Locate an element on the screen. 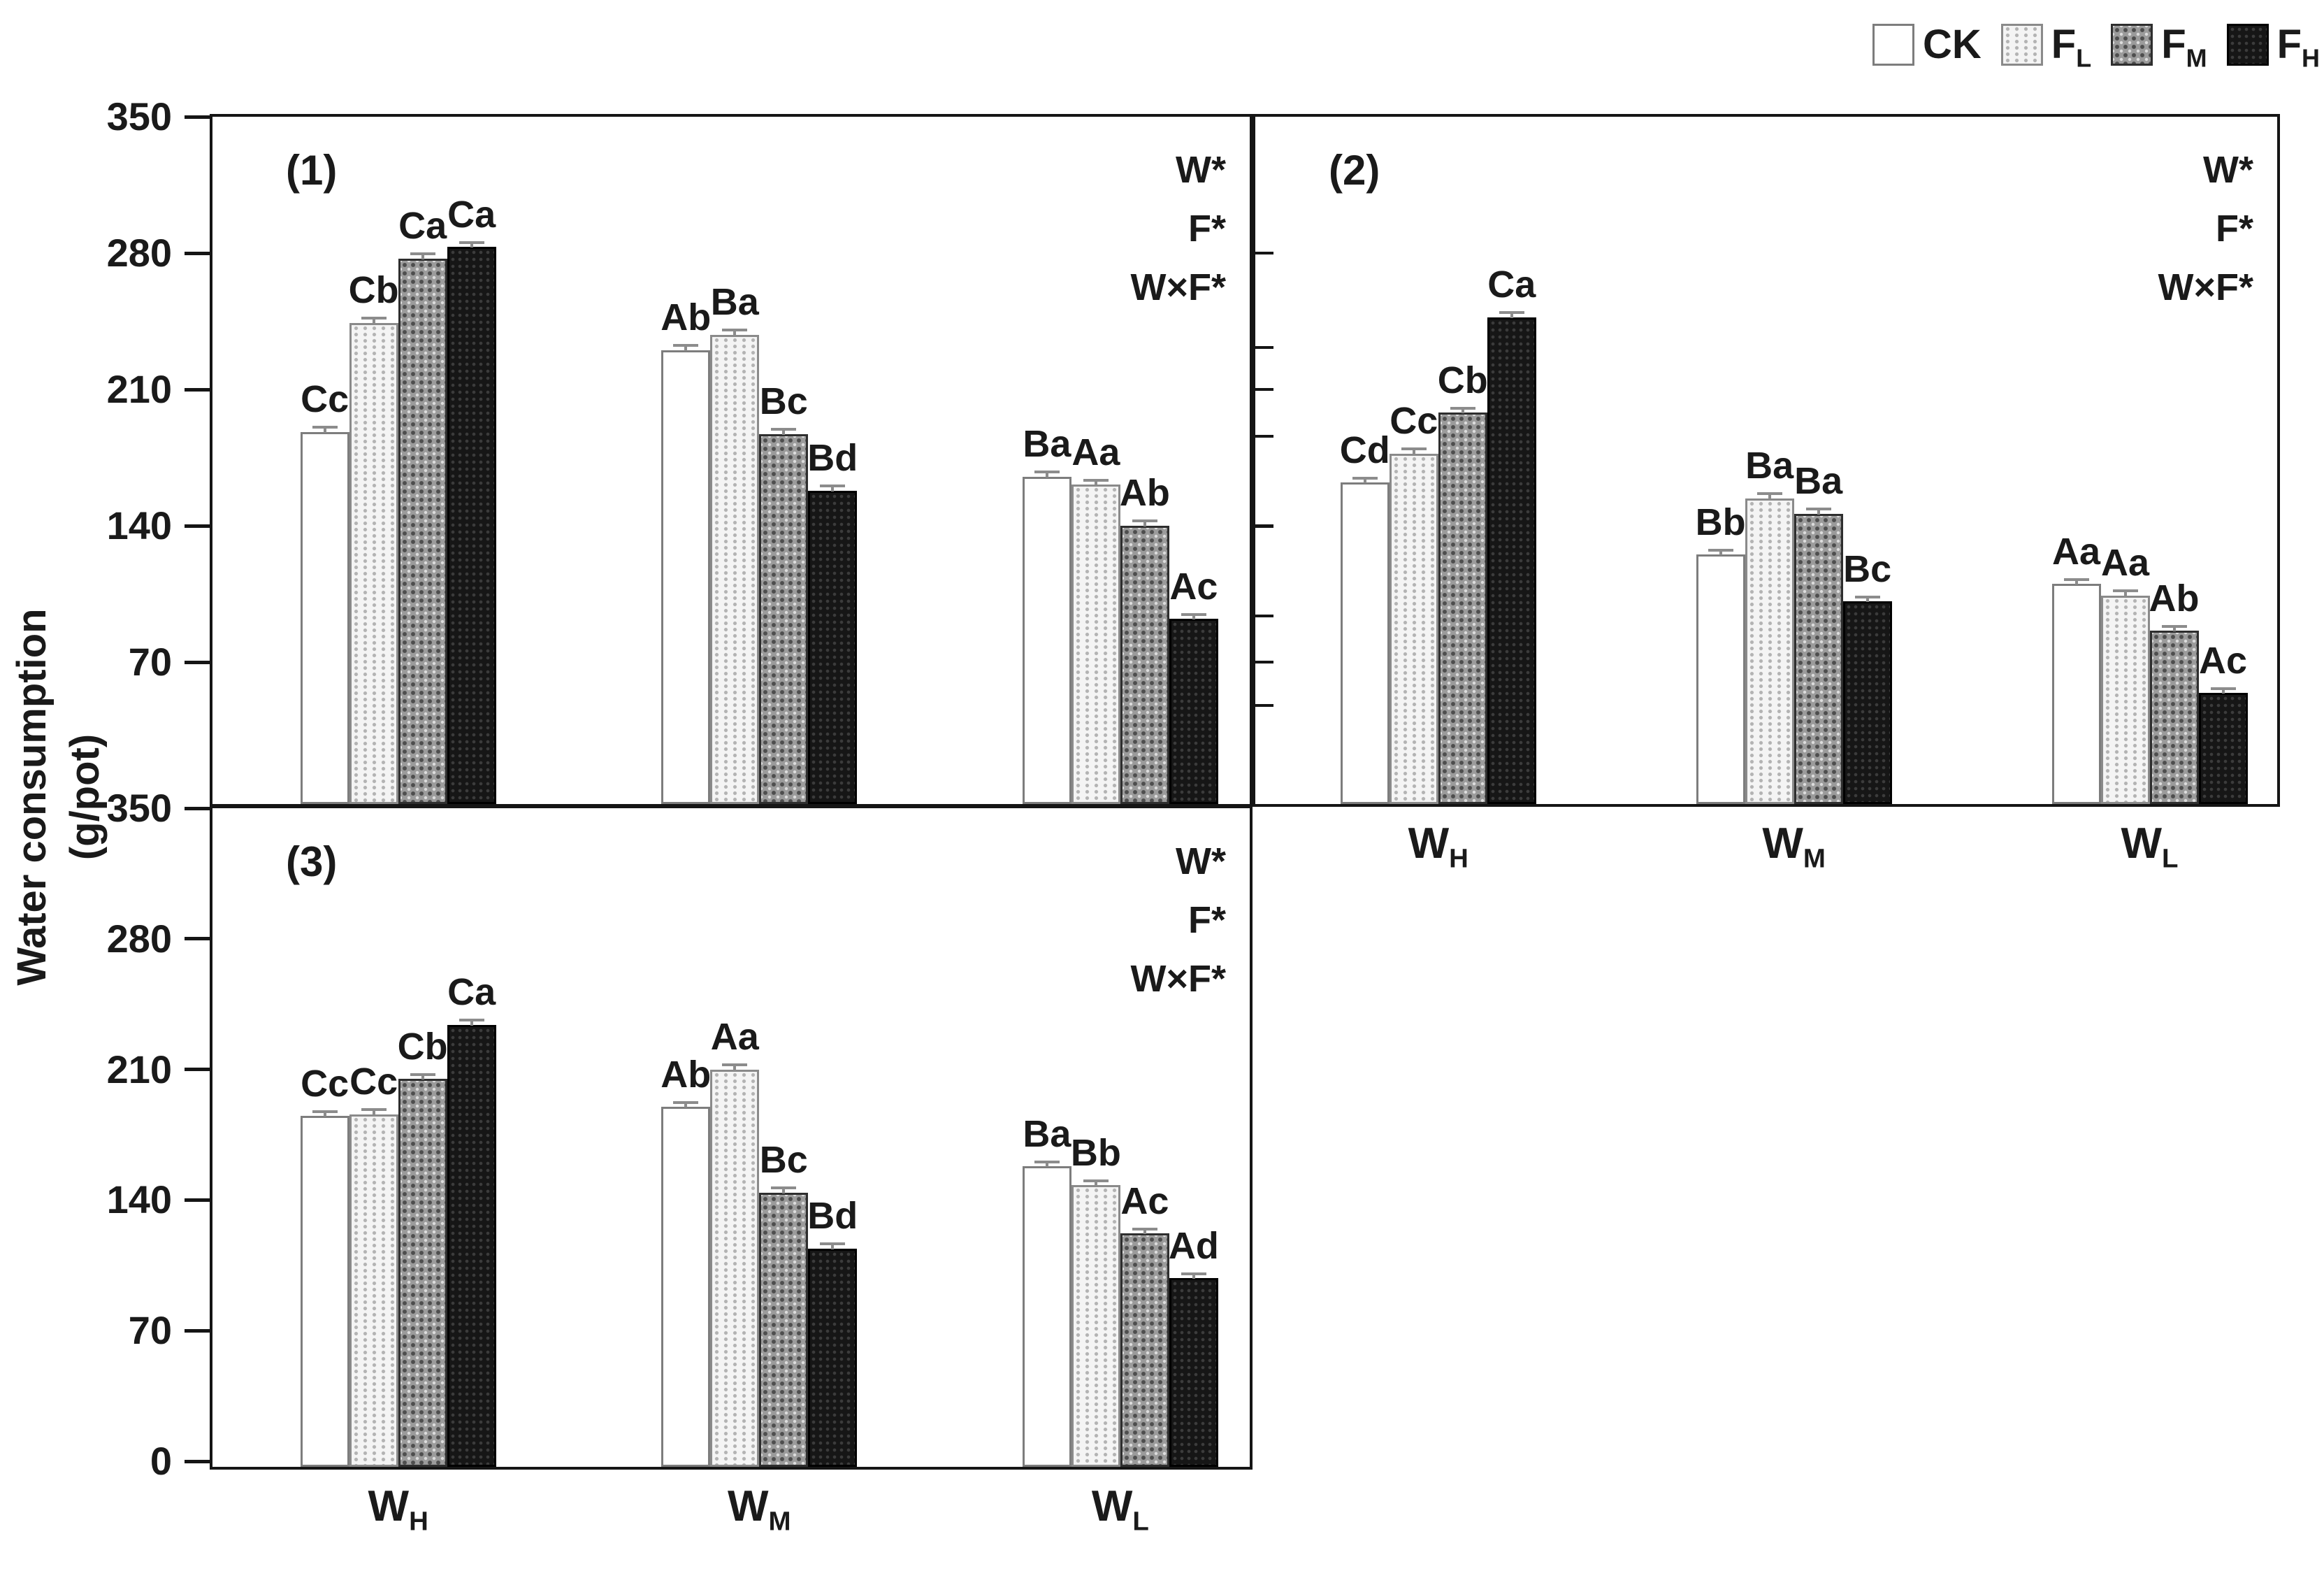 Image resolution: width=2324 pixels, height=1571 pixels. bar-1-wm-fl is located at coordinates (735, 569).